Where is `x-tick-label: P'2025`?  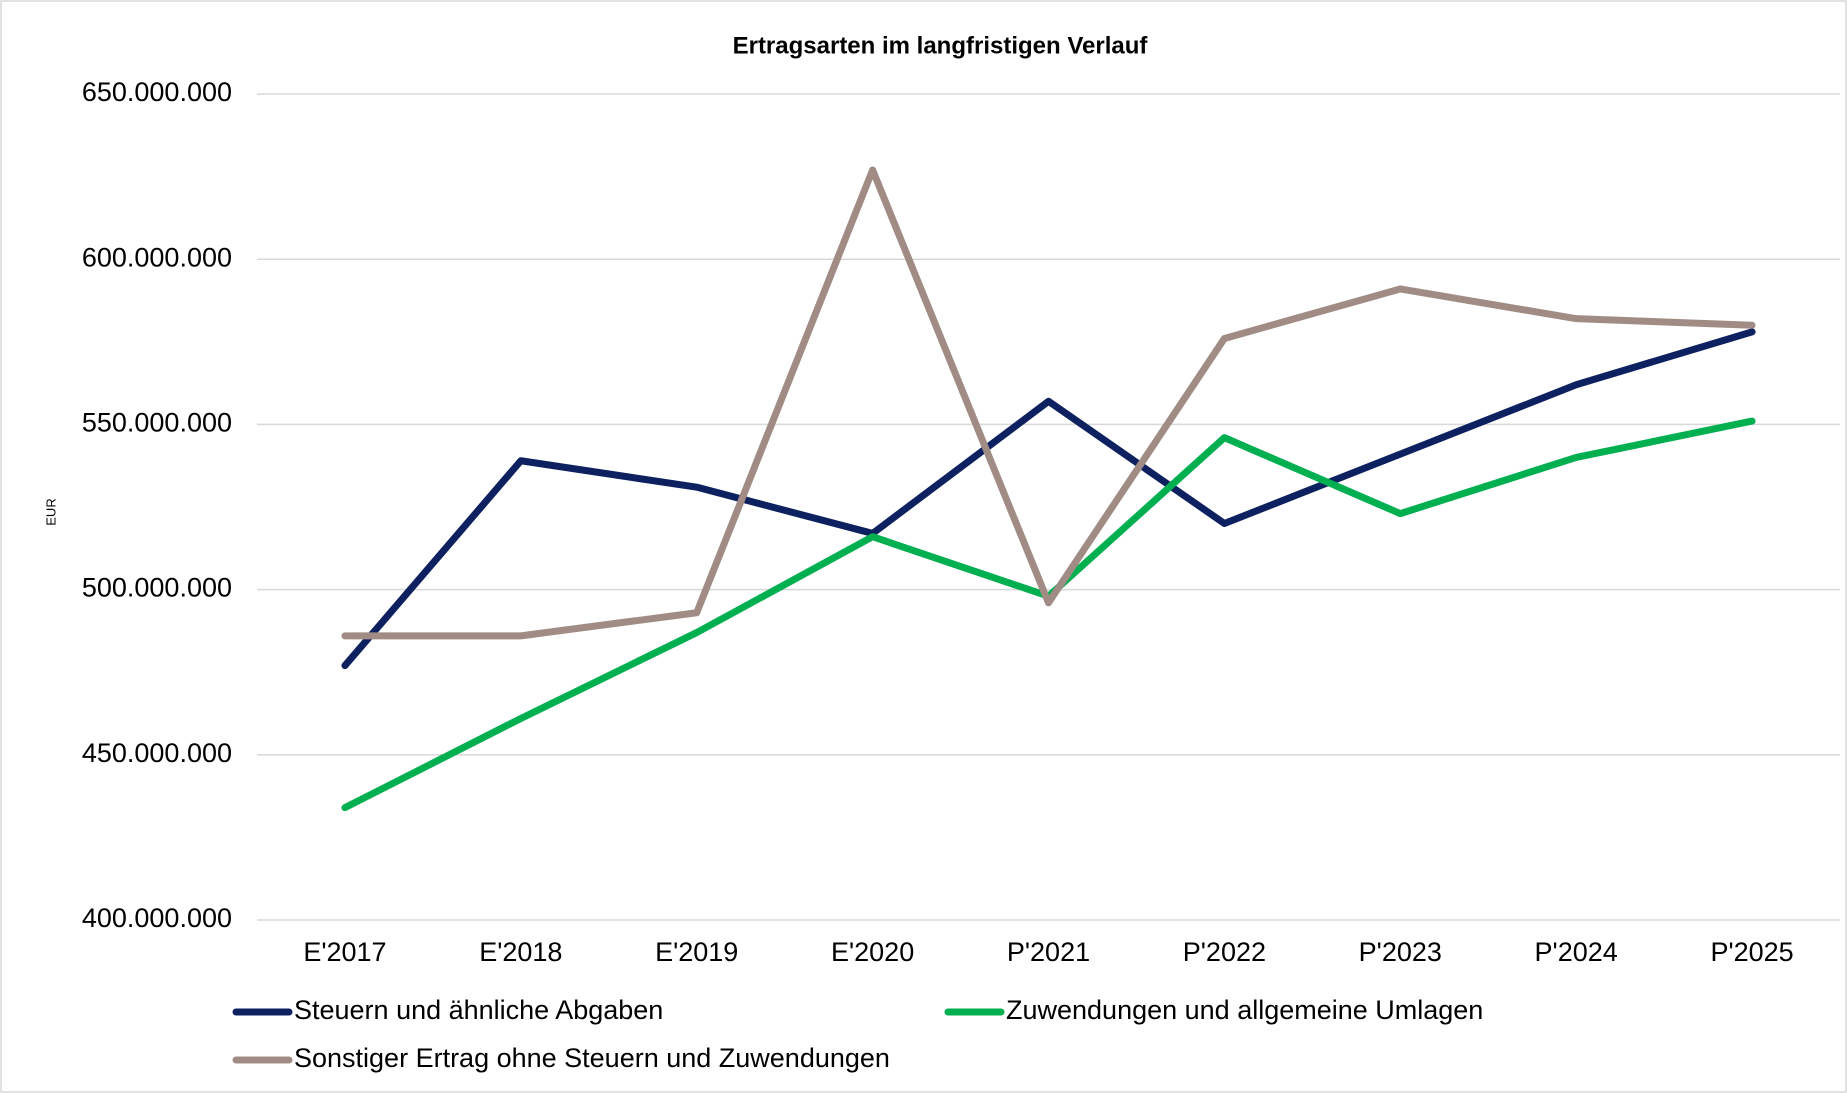
x-tick-label: P'2025 is located at coordinates (1751, 952).